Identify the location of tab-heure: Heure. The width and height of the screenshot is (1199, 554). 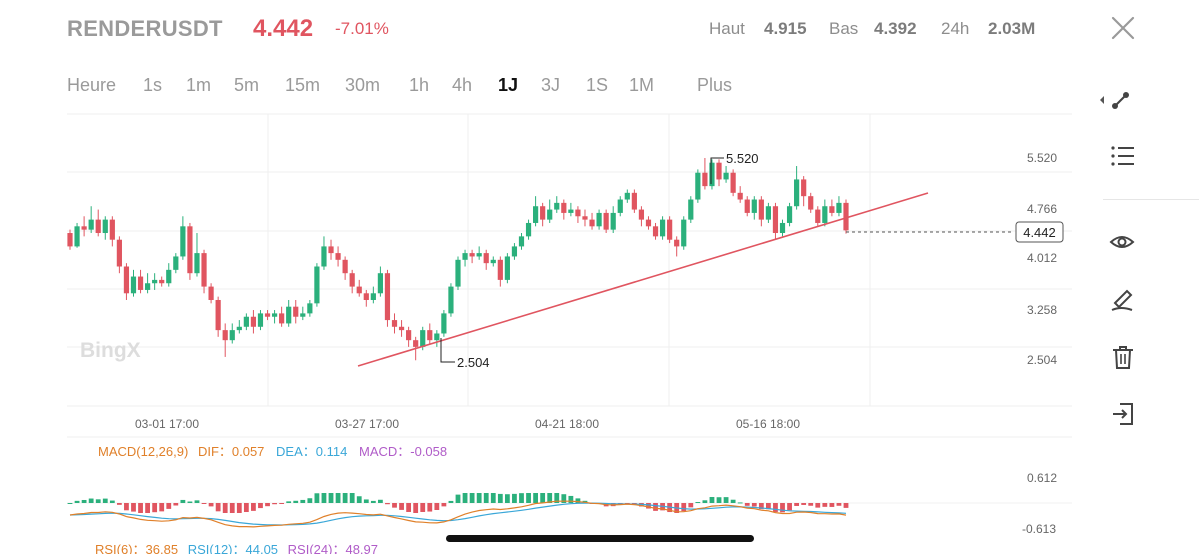
(92, 85).